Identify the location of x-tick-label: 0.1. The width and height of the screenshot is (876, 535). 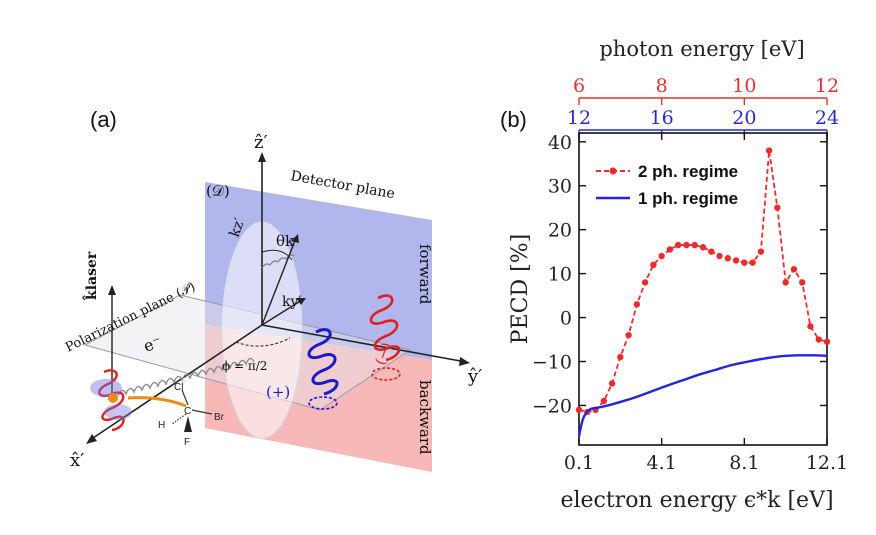
(579, 463).